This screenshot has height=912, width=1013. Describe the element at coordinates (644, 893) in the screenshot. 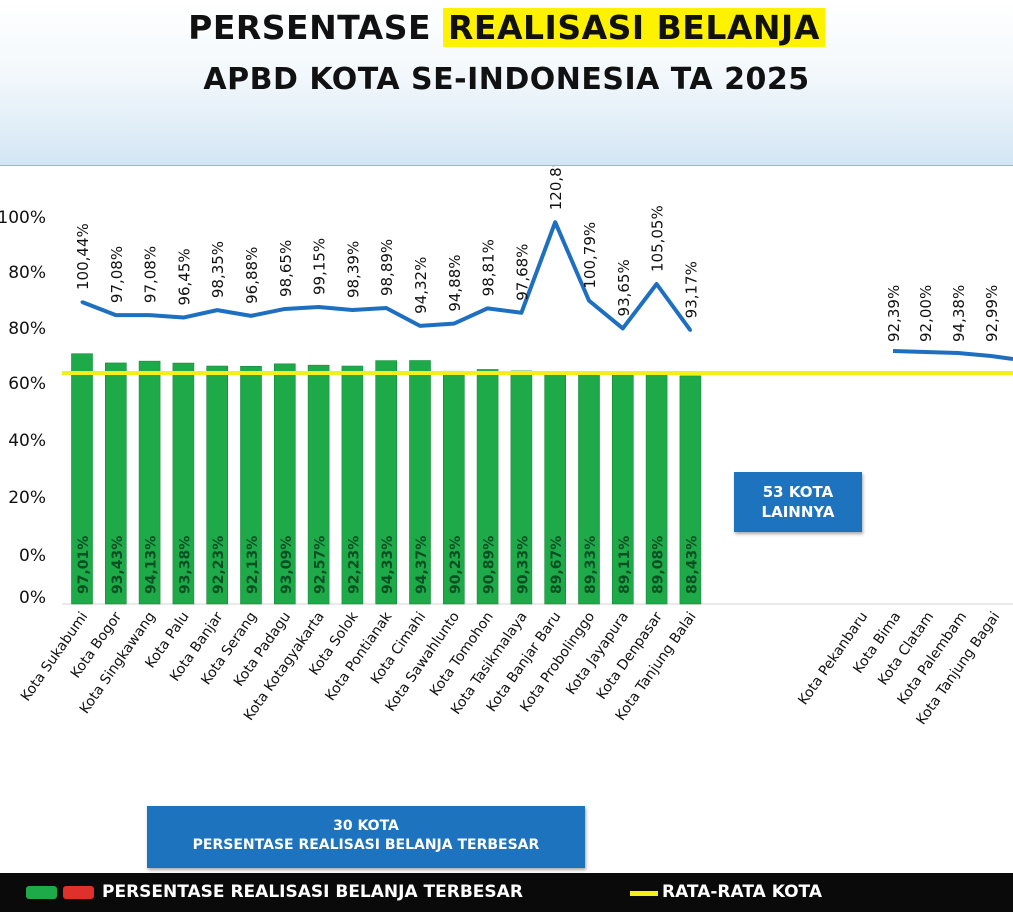

I see `legend-swatch-average` at that location.